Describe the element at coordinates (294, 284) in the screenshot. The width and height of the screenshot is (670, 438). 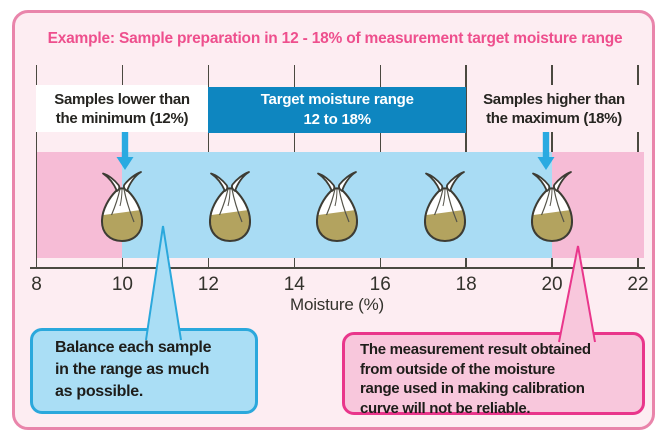
I see `axis-tick-label: 14` at that location.